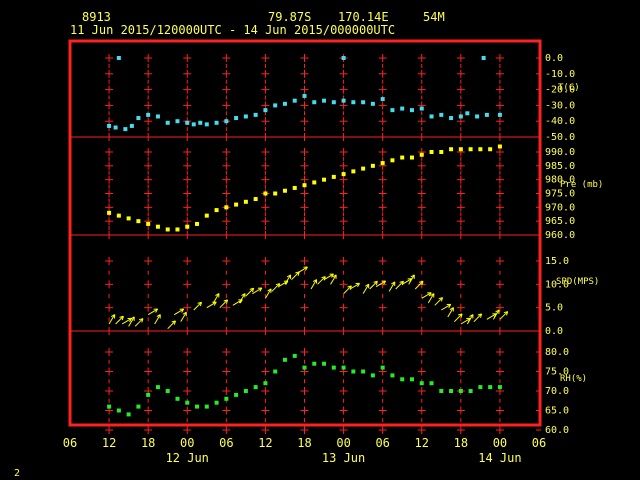 The height and width of the screenshot is (480, 640). I want to click on y-tick-label: 5.0, so click(554, 308).